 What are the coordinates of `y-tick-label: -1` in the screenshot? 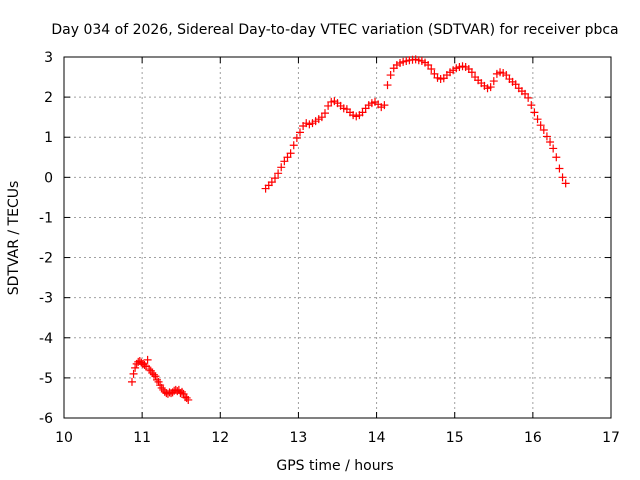 It's located at (46, 218).